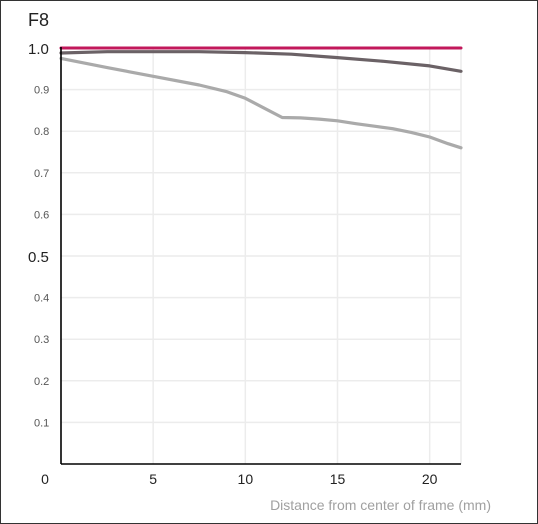 This screenshot has width=538, height=524. I want to click on y-tick-label: 0.4, so click(41, 299).